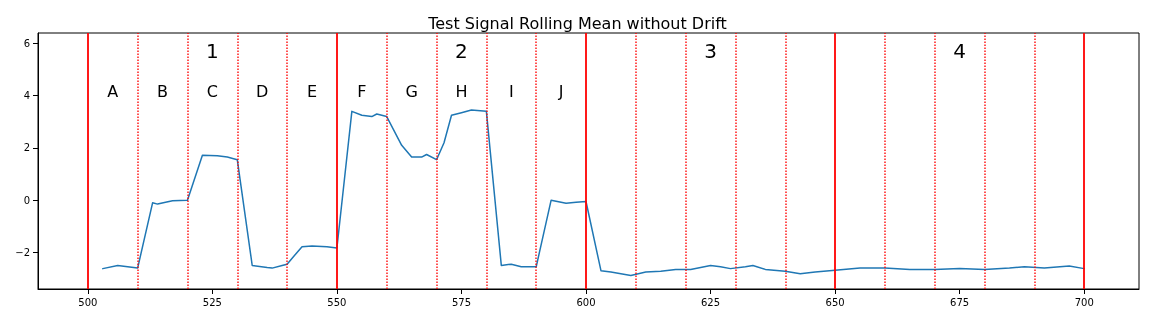 This screenshot has width=1155, height=321. I want to click on y-tick-label: 2, so click(26, 148).